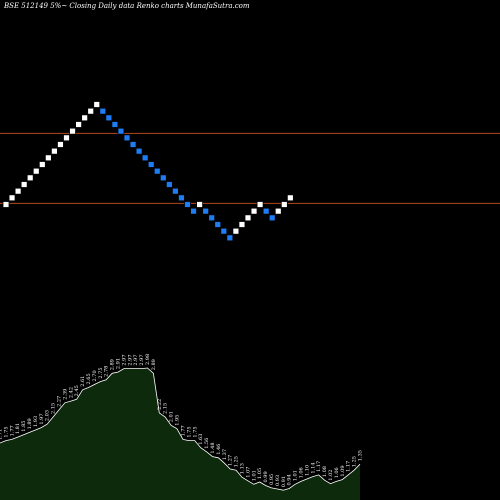  I want to click on brick-12-up, so click(78, 124).